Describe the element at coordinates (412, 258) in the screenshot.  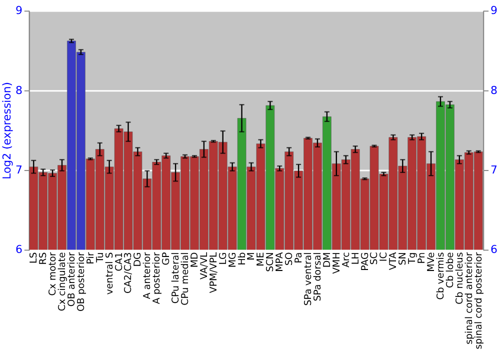
I see `x-tick-label: Tg` at that location.